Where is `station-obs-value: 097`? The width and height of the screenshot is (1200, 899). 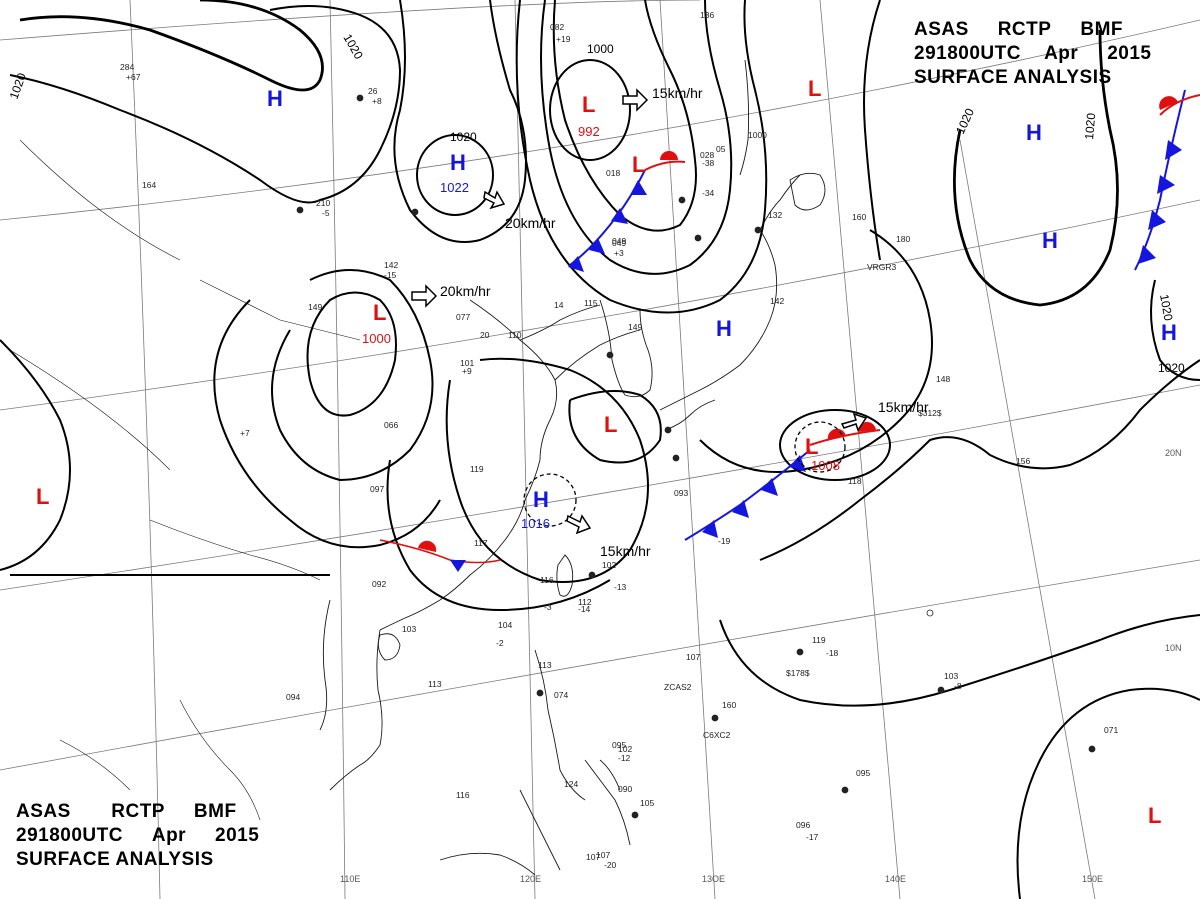
station-obs-value: 097 is located at coordinates (377, 489).